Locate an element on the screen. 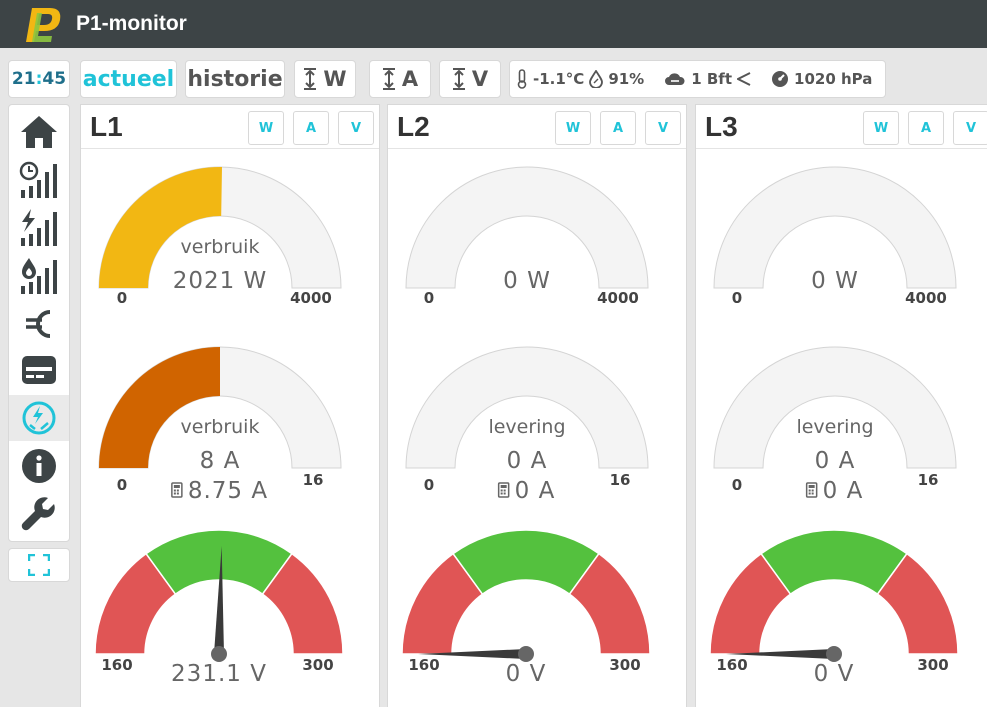  weather-bar: -1.1°C 91% 1 Bft 1020 hPa is located at coordinates (697, 79).